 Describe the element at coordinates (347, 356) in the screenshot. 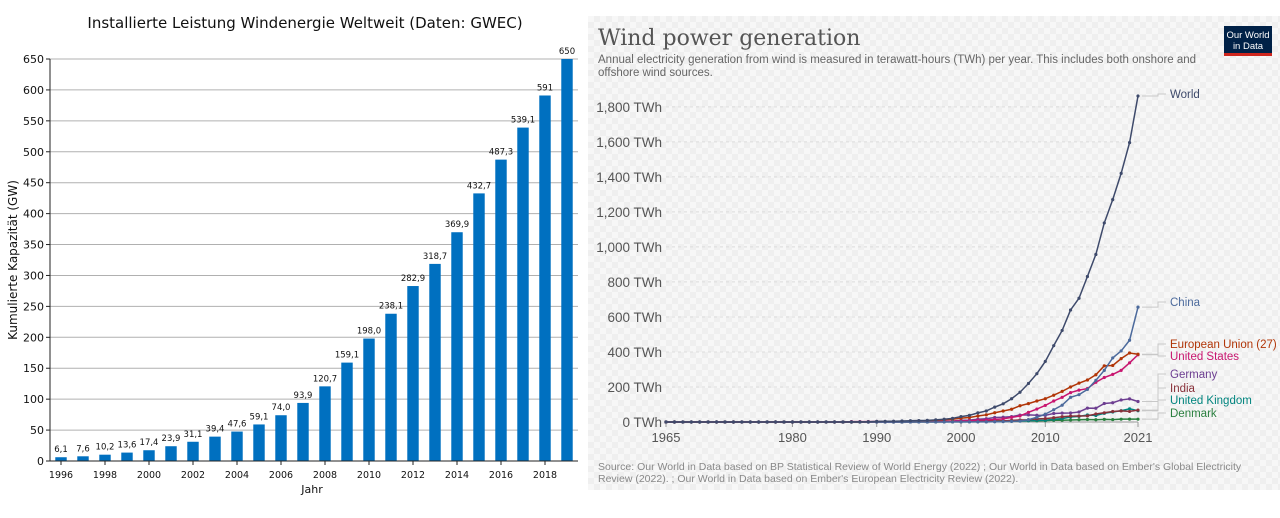

I see `bar-data-label: 159,1` at that location.